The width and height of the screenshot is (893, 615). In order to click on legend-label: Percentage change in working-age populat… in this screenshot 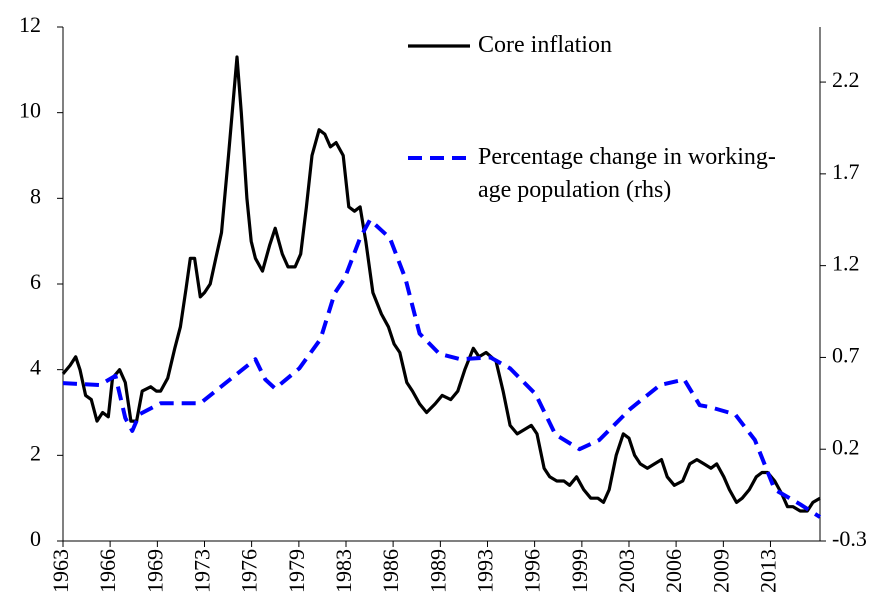, I will do `click(627, 173)`.